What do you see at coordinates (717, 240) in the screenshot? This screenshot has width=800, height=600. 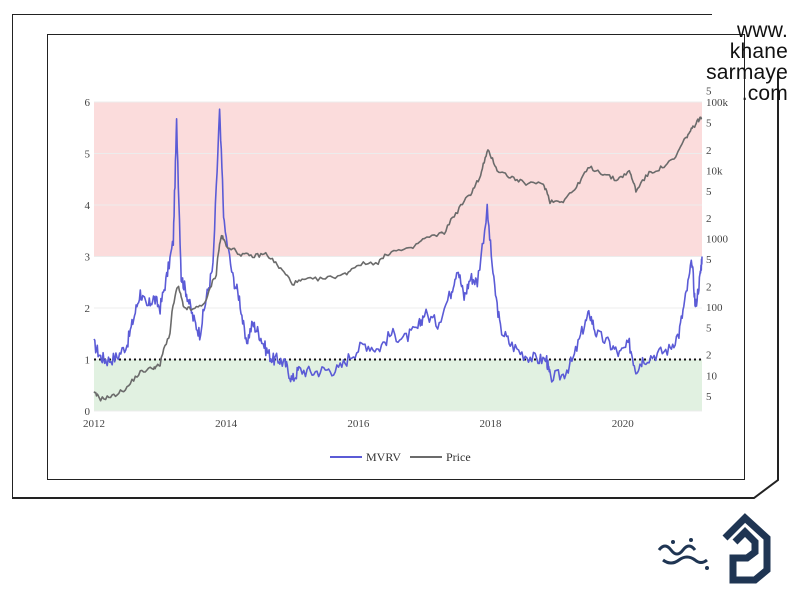 I see `y-right-tick-label: 1000` at bounding box center [717, 240].